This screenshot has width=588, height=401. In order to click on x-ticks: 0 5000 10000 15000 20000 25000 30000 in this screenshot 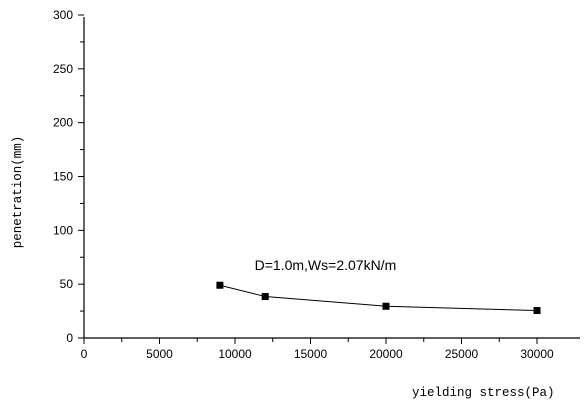, I will do `click(317, 349)`.